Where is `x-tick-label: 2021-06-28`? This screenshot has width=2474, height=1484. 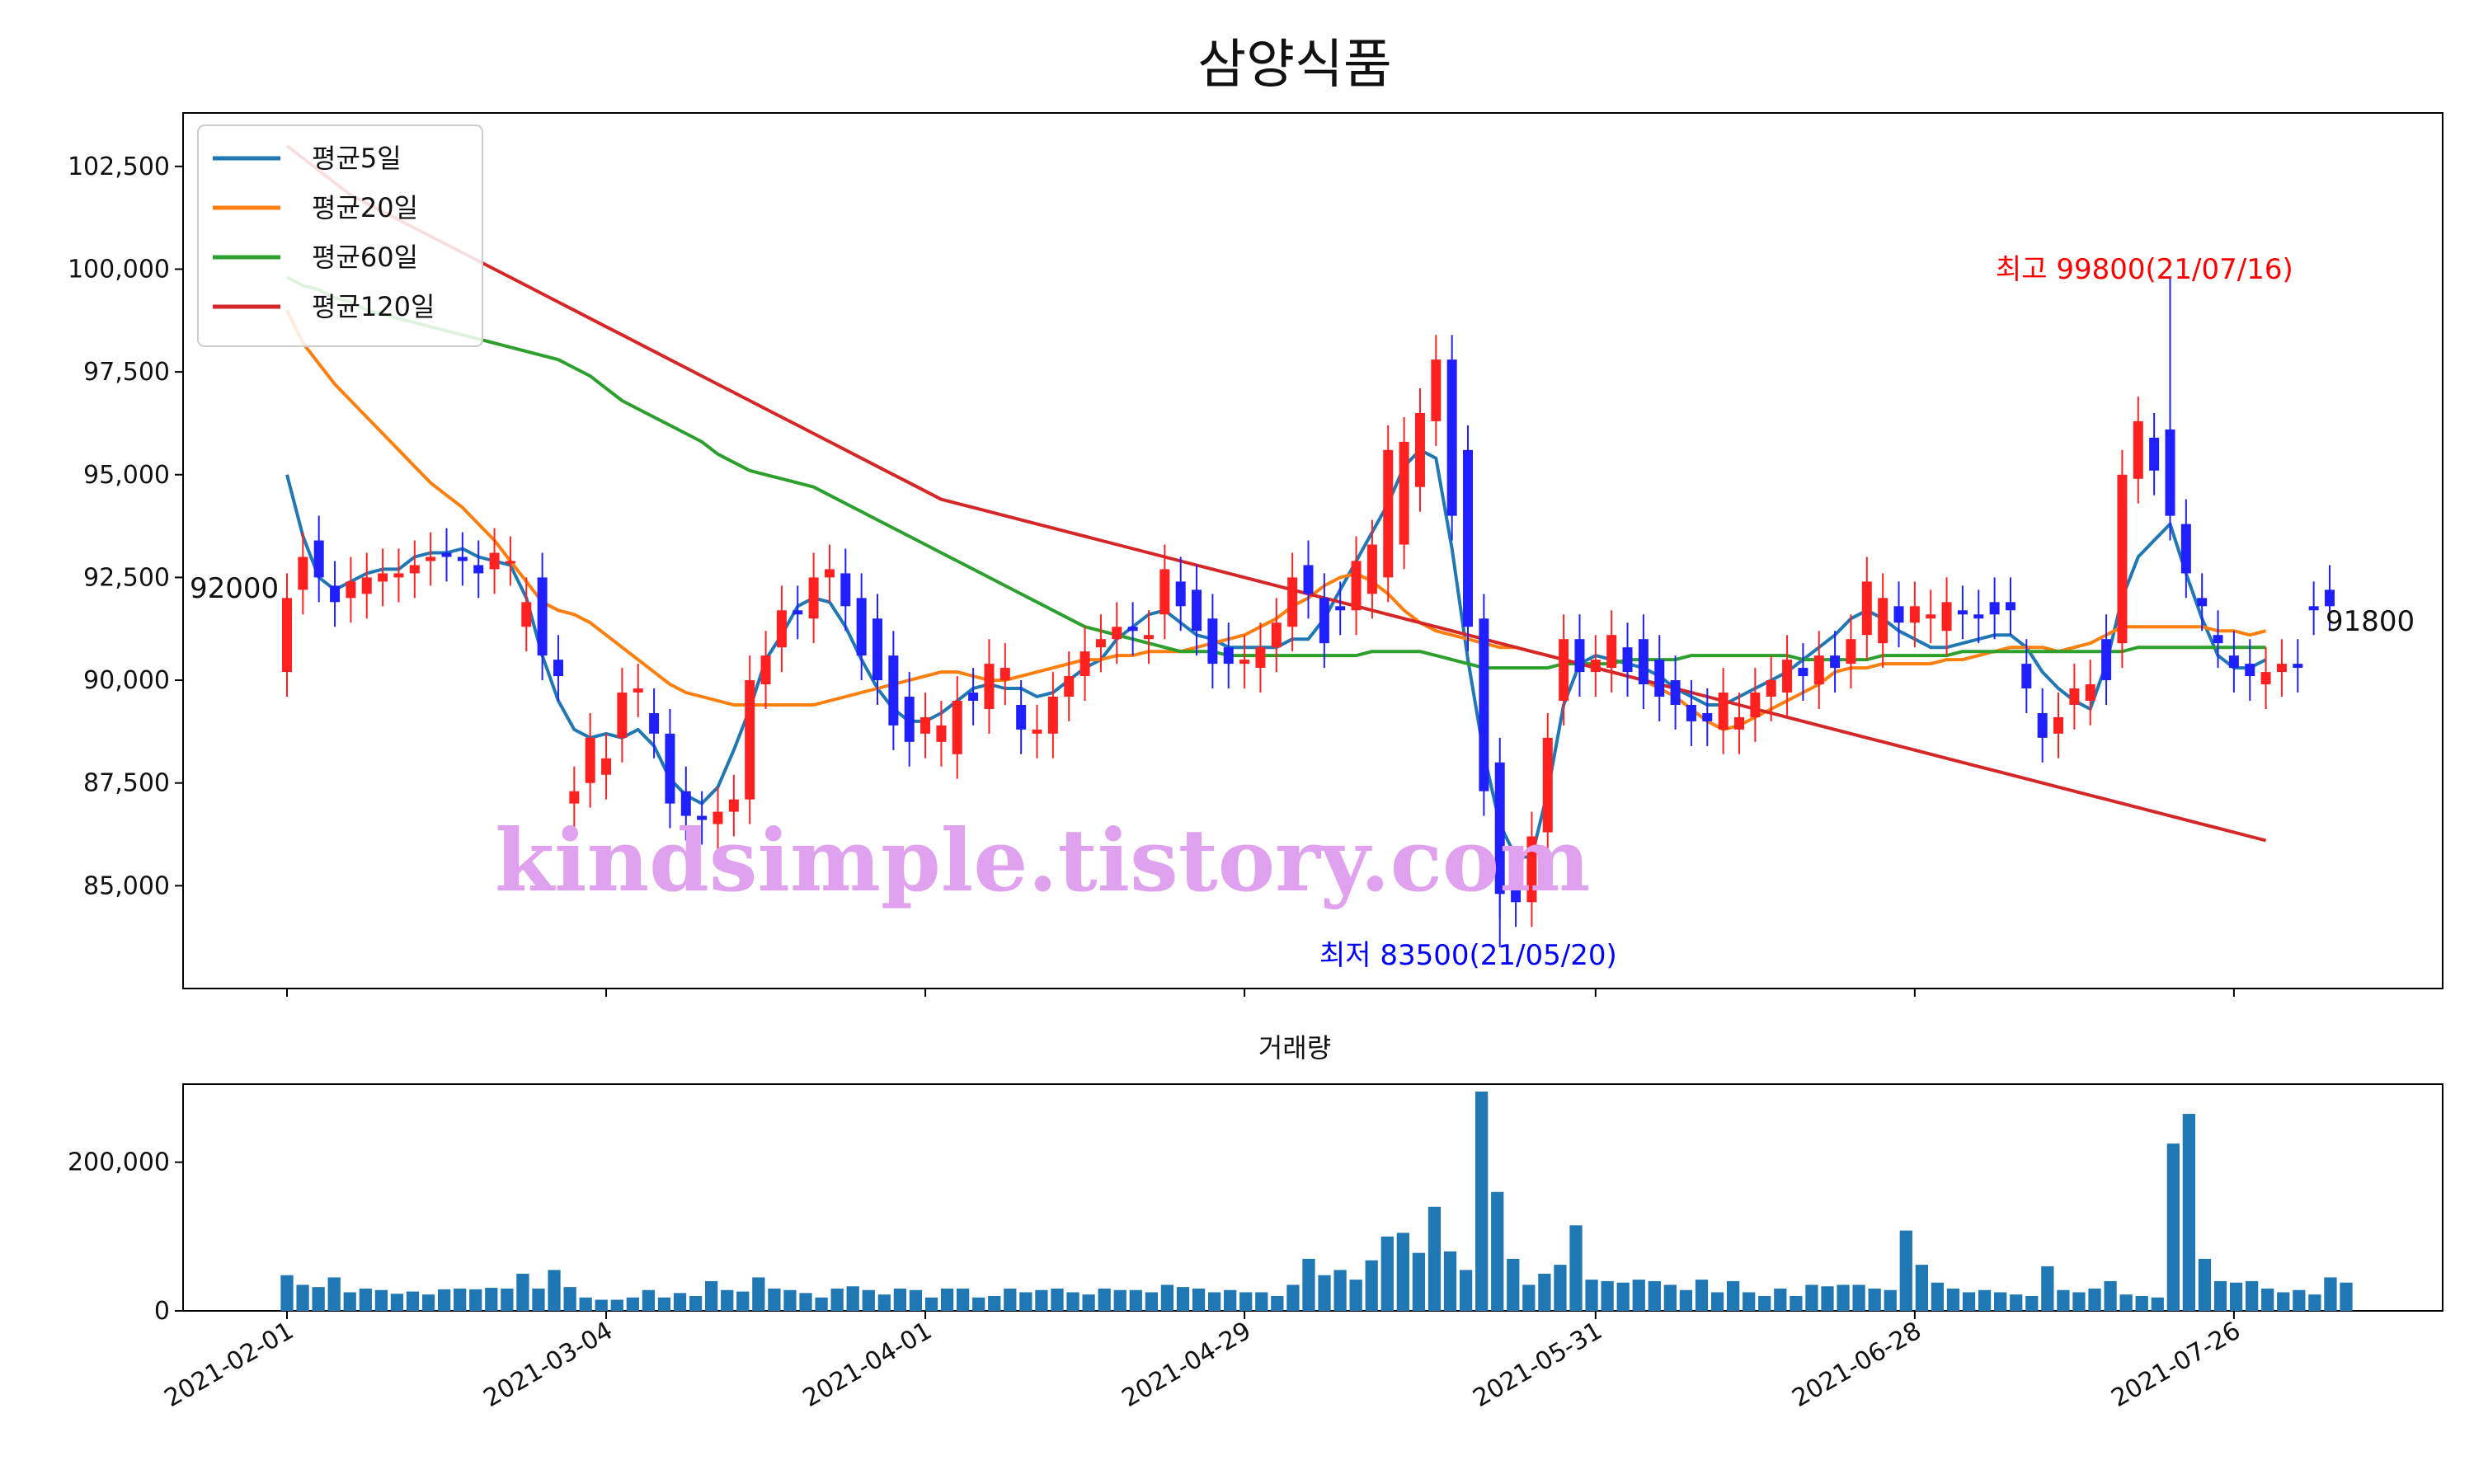
x-tick-label: 2021-06-28 is located at coordinates (1856, 1365).